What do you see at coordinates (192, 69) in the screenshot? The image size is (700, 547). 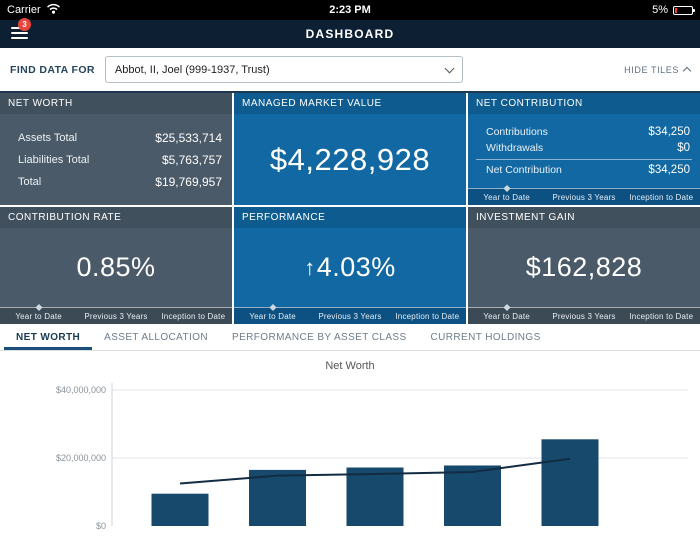 I see `entity-select-value: Abbot, II, Joel (999-1937, Trust)` at bounding box center [192, 69].